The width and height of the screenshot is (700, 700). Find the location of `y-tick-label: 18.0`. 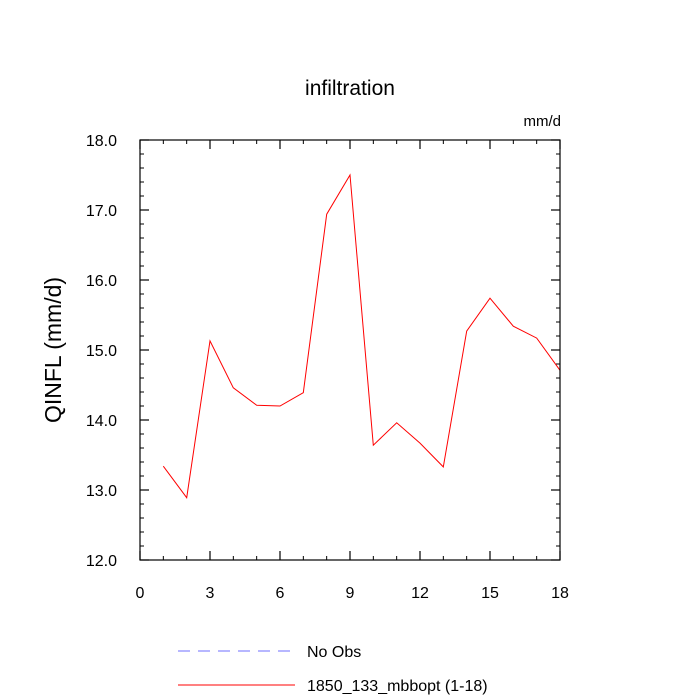

y-tick-label: 18.0 is located at coordinates (101, 141).